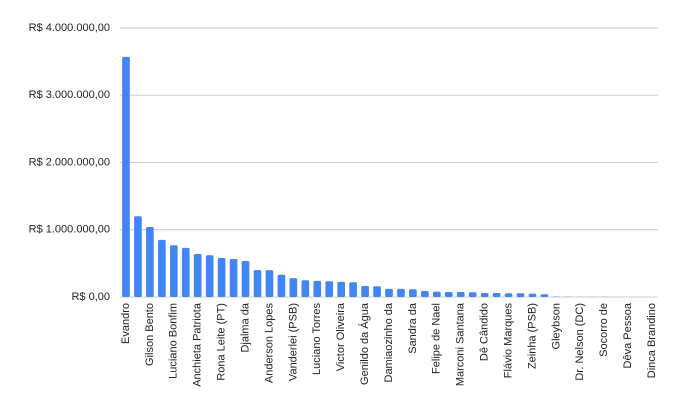  What do you see at coordinates (174, 341) in the screenshot?
I see `x-tick-label: Luciano Bonfim` at bounding box center [174, 341].